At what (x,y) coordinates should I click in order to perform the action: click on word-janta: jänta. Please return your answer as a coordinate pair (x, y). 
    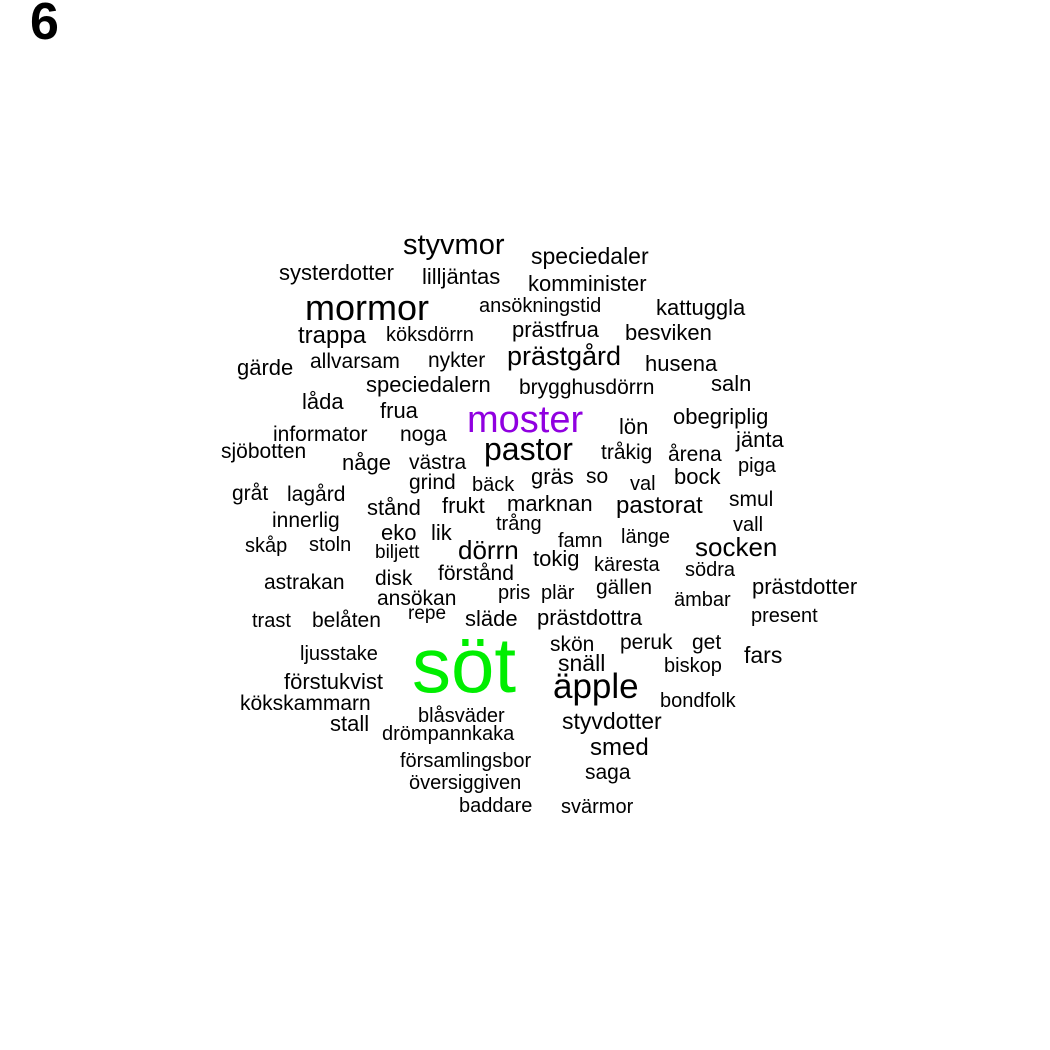
    Looking at the image, I should click on (760, 439).